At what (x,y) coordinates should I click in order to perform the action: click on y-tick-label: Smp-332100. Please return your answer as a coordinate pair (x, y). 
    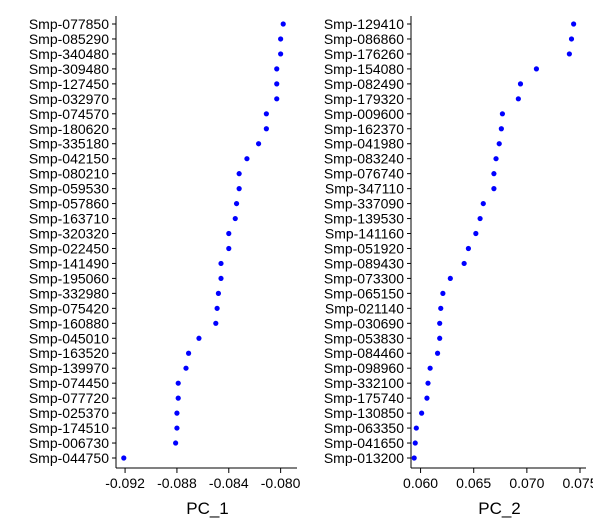
    Looking at the image, I should click on (364, 383).